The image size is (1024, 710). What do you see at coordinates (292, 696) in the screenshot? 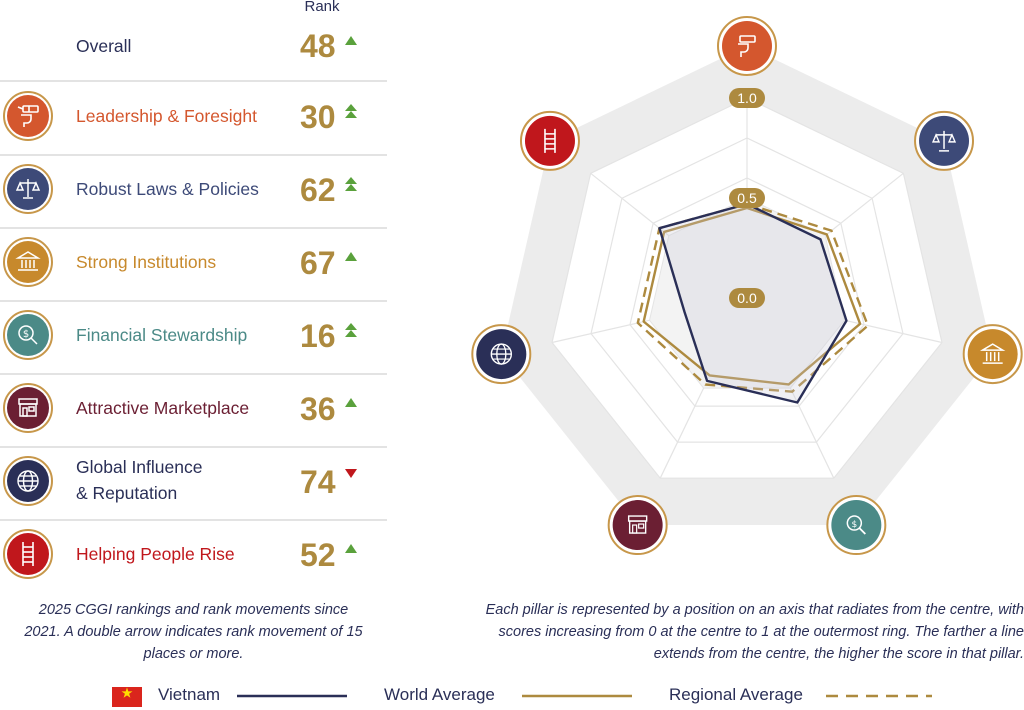
I see `legend-vietnam-line` at bounding box center [292, 696].